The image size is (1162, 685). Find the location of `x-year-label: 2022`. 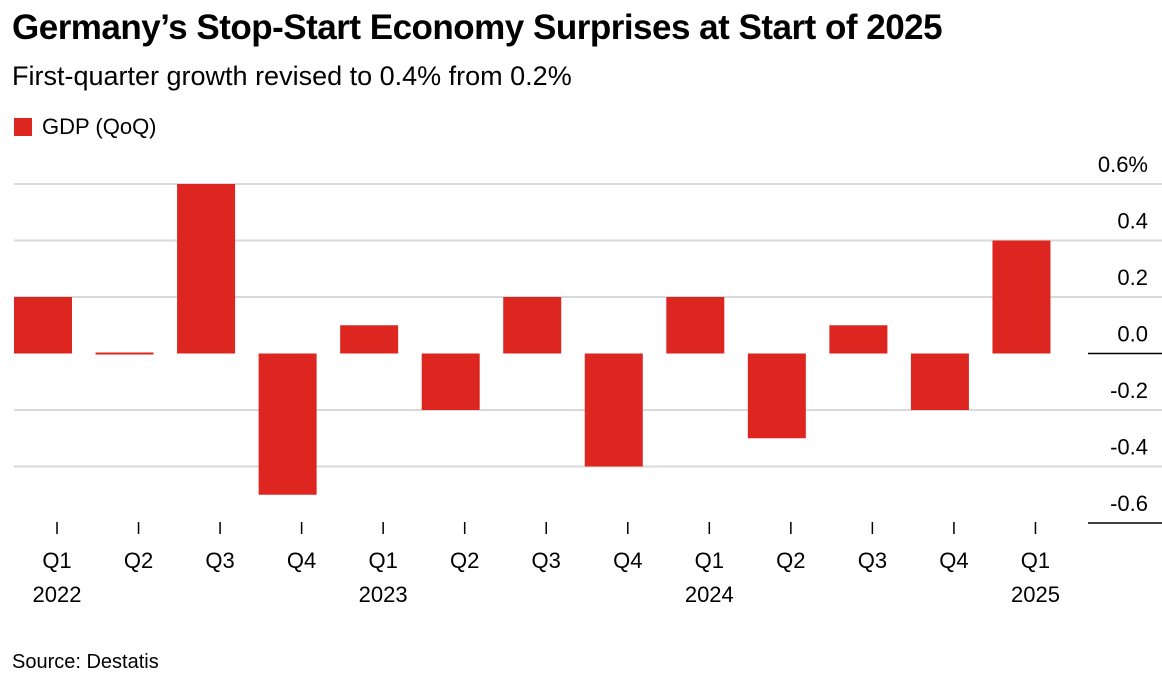

x-year-label: 2022 is located at coordinates (57, 594).